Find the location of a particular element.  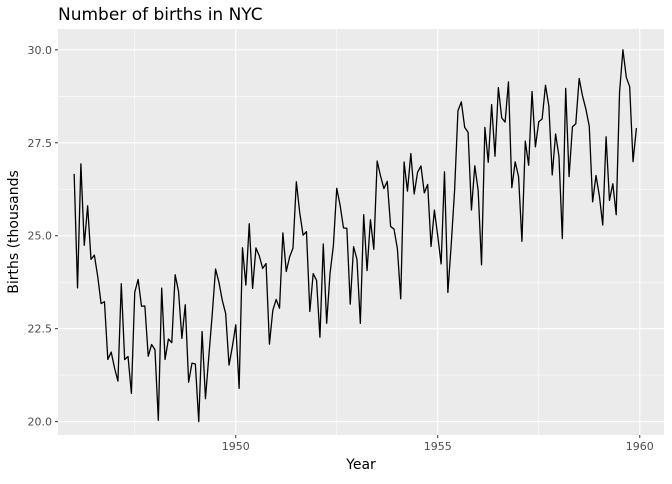

x-axis: 1950 1955 1960 is located at coordinates (438, 444).